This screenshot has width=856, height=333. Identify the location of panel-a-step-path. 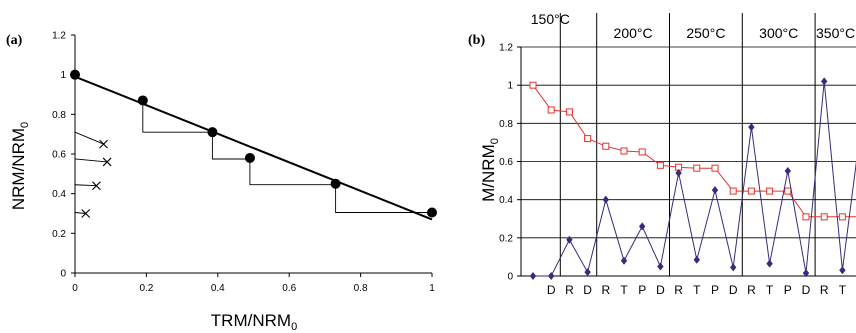
(287, 156).